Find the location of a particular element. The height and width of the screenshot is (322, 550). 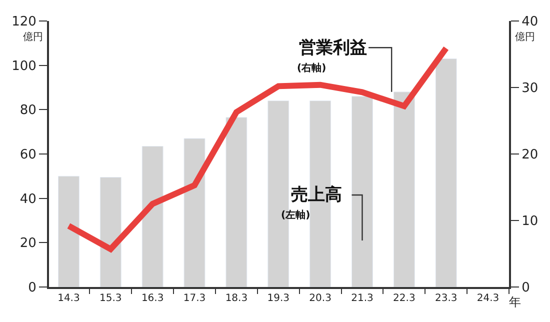

x-tick-label: 23.3 is located at coordinates (446, 298).